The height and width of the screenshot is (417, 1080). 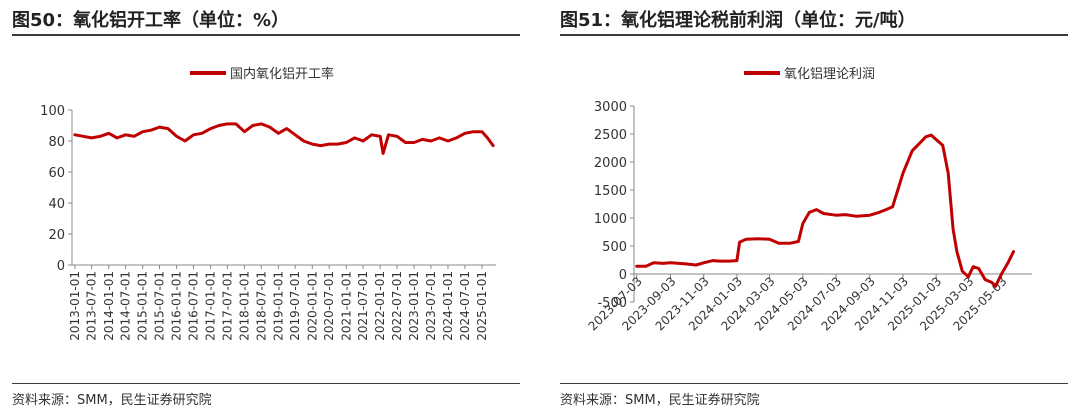 What do you see at coordinates (363, 306) in the screenshot?
I see `x-tick-label: 2021-07-01` at bounding box center [363, 306].